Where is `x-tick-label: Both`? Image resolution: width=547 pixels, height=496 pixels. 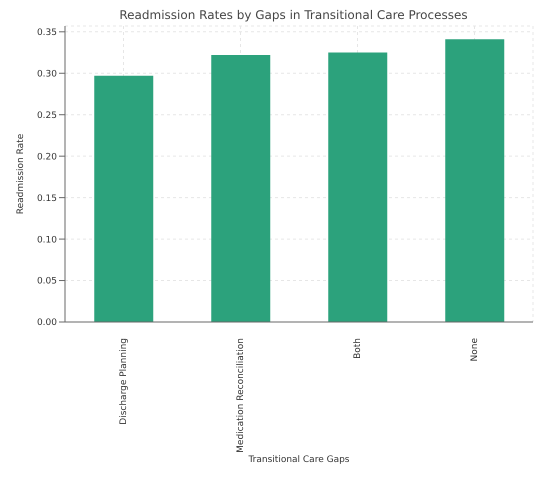
x-tick-label: Both is located at coordinates (357, 348).